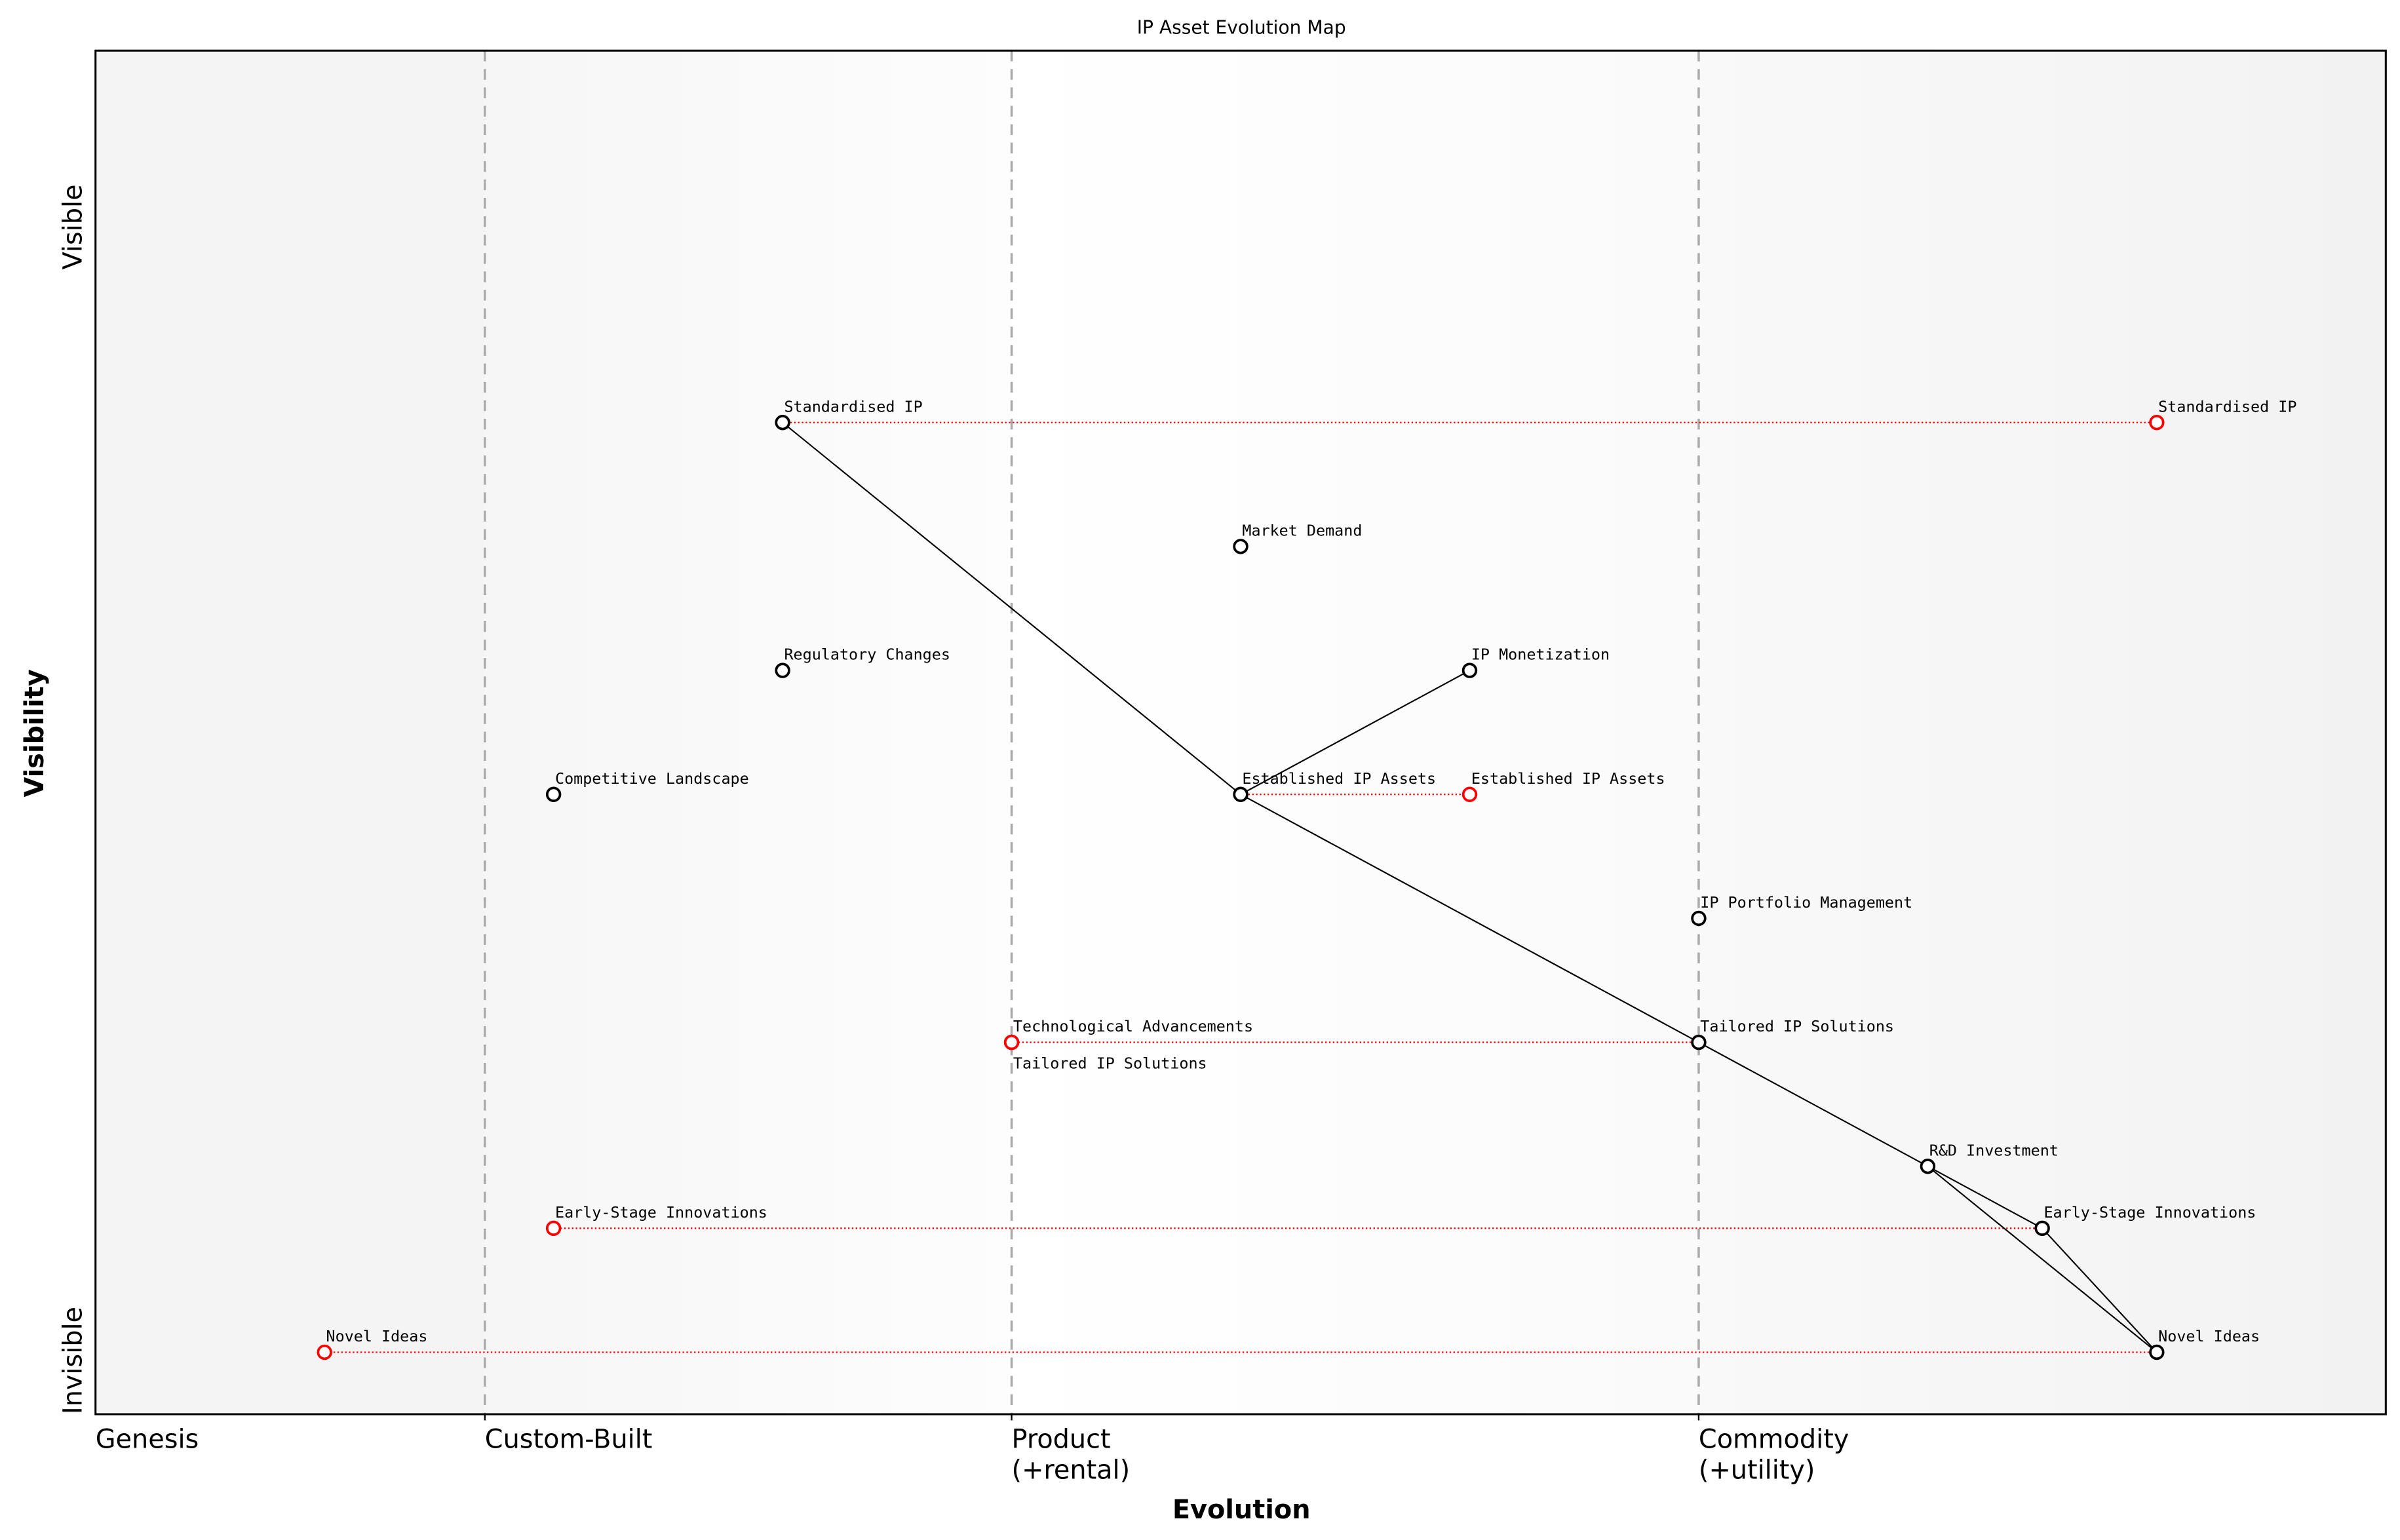 Image resolution: width=2400 pixels, height=1540 pixels. I want to click on component-label: R&D Investment, so click(1994, 1150).